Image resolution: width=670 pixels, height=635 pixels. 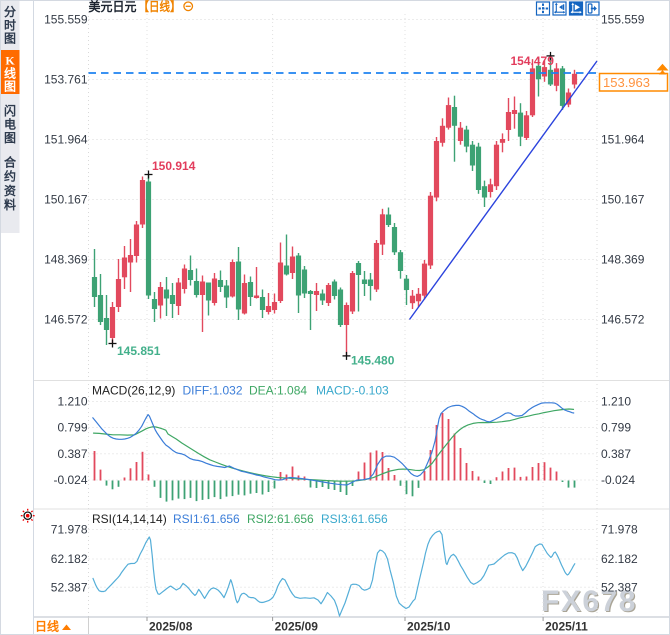 What do you see at coordinates (129, 519) in the screenshot?
I see `svg-text: RSI(14,14,14)` at bounding box center [129, 519].